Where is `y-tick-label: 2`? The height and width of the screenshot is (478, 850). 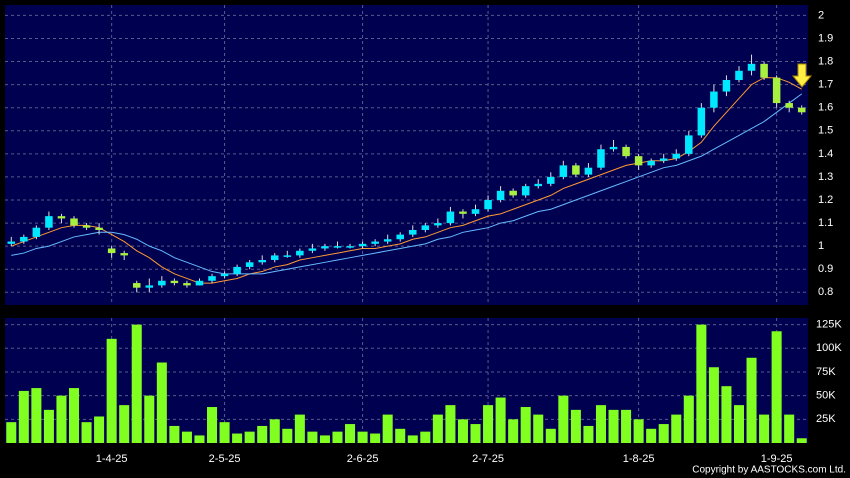 y-tick-label: 2 is located at coordinates (821, 15).